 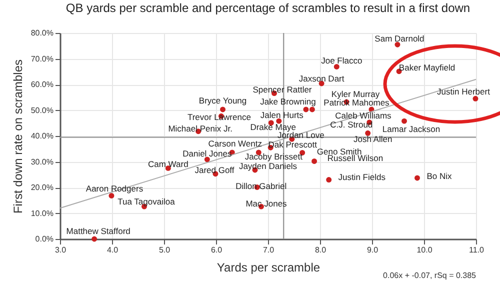 I want to click on y-tick-label: 60.0%, so click(x=42, y=84).